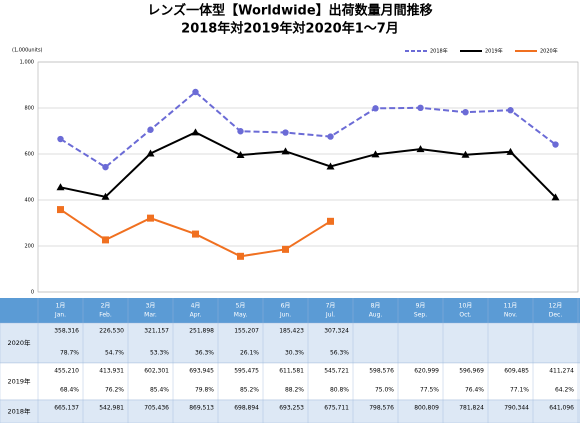 This screenshot has width=580, height=427. I want to click on table-ratio: 36.3%, so click(204, 353).